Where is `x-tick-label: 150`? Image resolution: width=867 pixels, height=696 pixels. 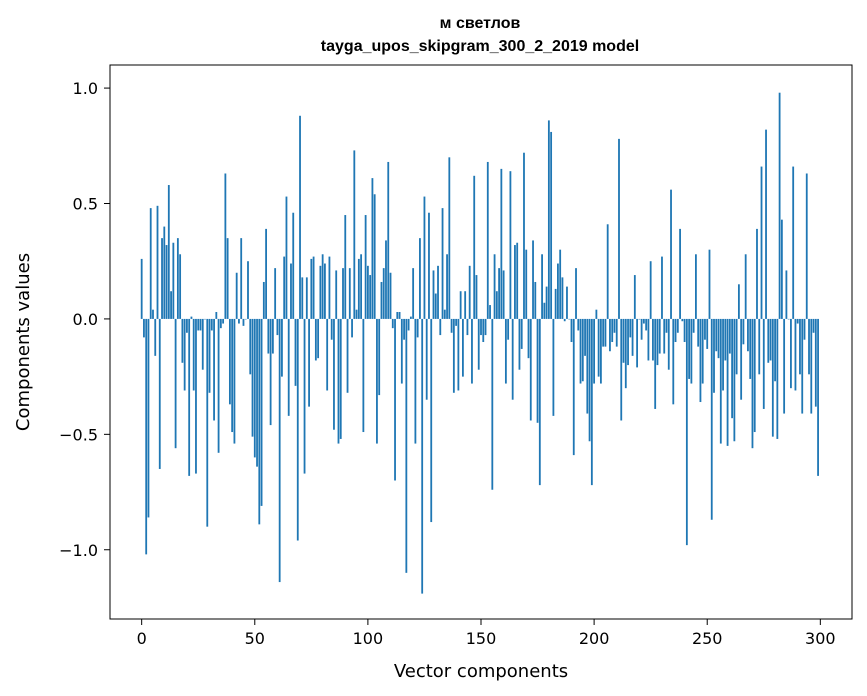
x-tick-label: 150 is located at coordinates (481, 638).